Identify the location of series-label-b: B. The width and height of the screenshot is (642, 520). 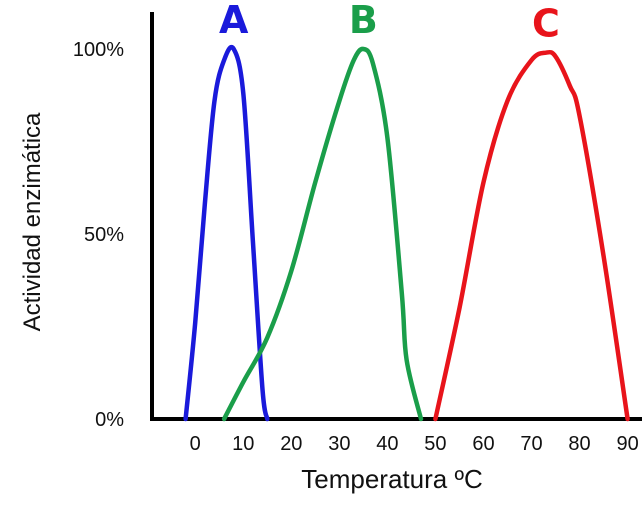
(363, 21).